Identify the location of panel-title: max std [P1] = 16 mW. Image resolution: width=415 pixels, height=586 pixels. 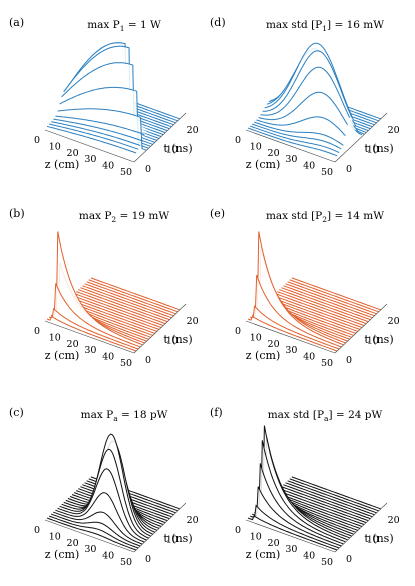
(325, 26).